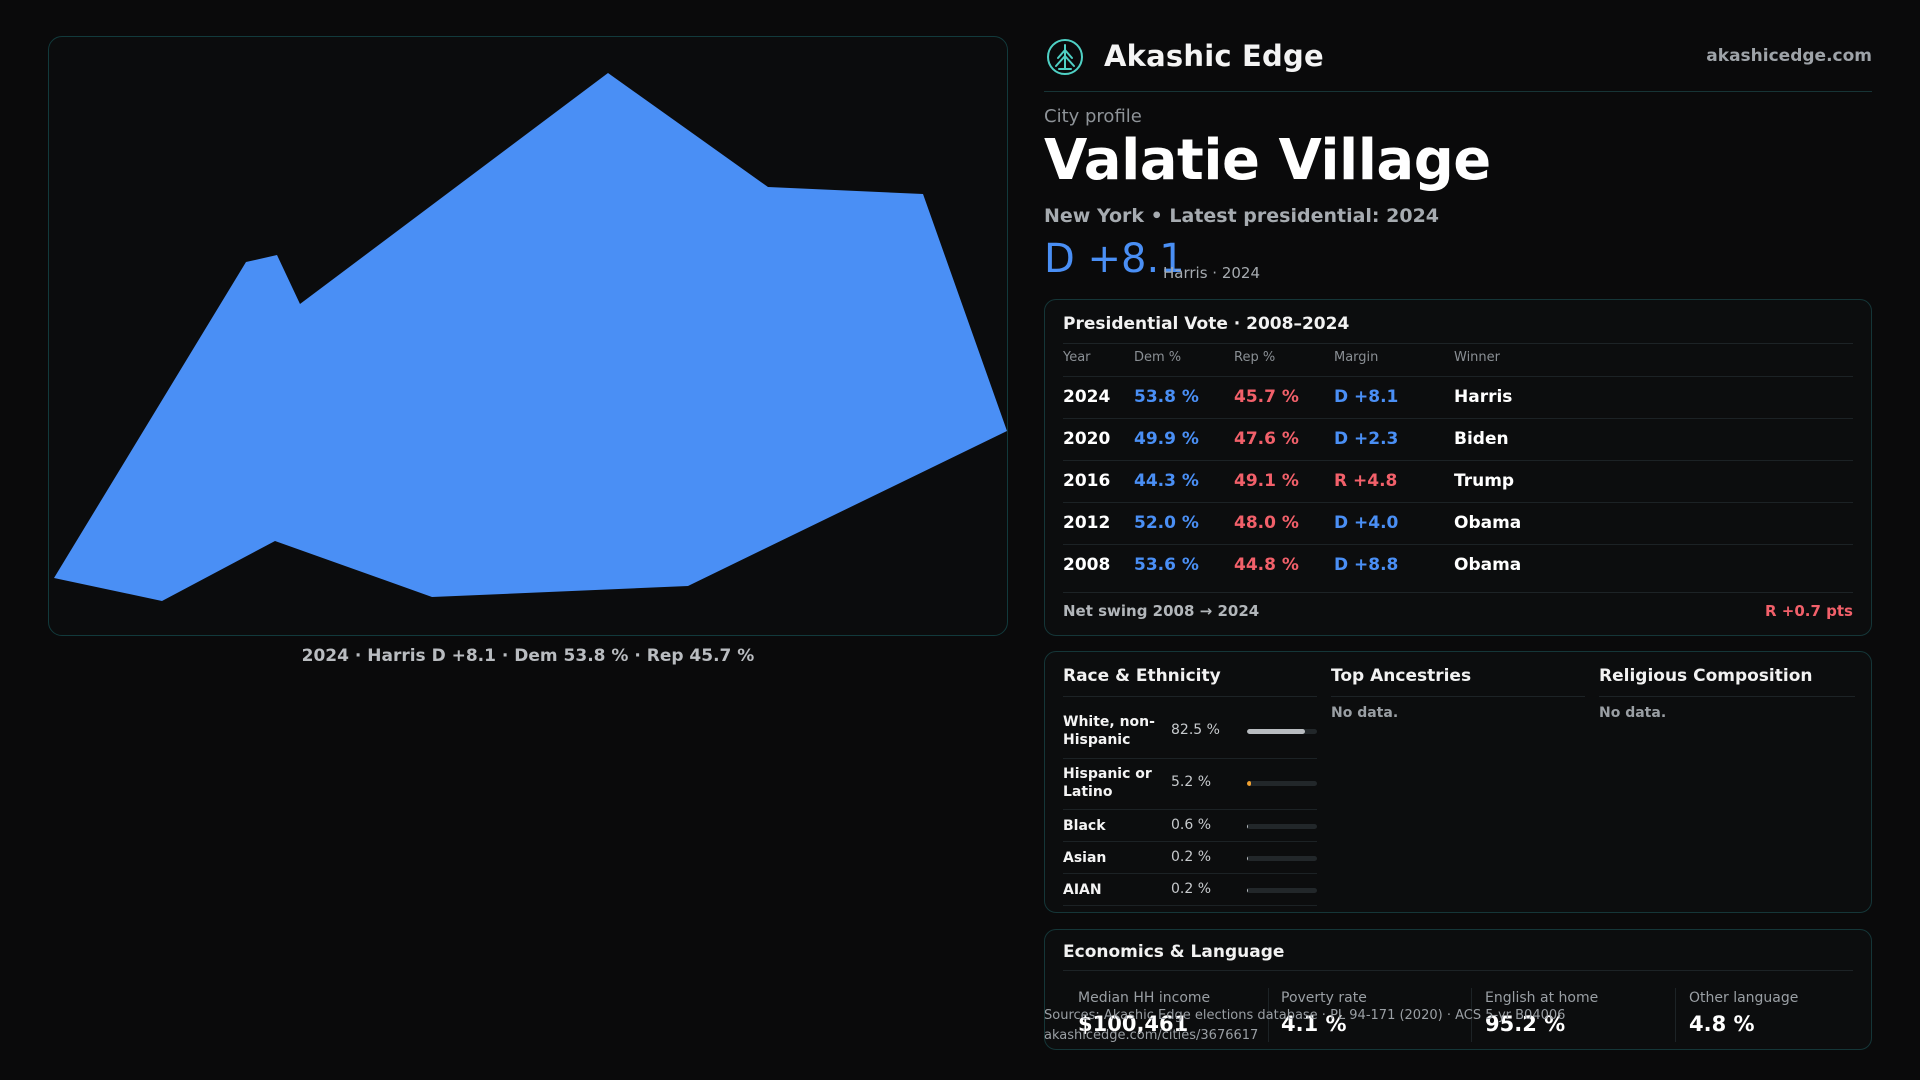 This screenshot has width=1920, height=1080. What do you see at coordinates (1084, 826) in the screenshot?
I see `race-label: Black` at bounding box center [1084, 826].